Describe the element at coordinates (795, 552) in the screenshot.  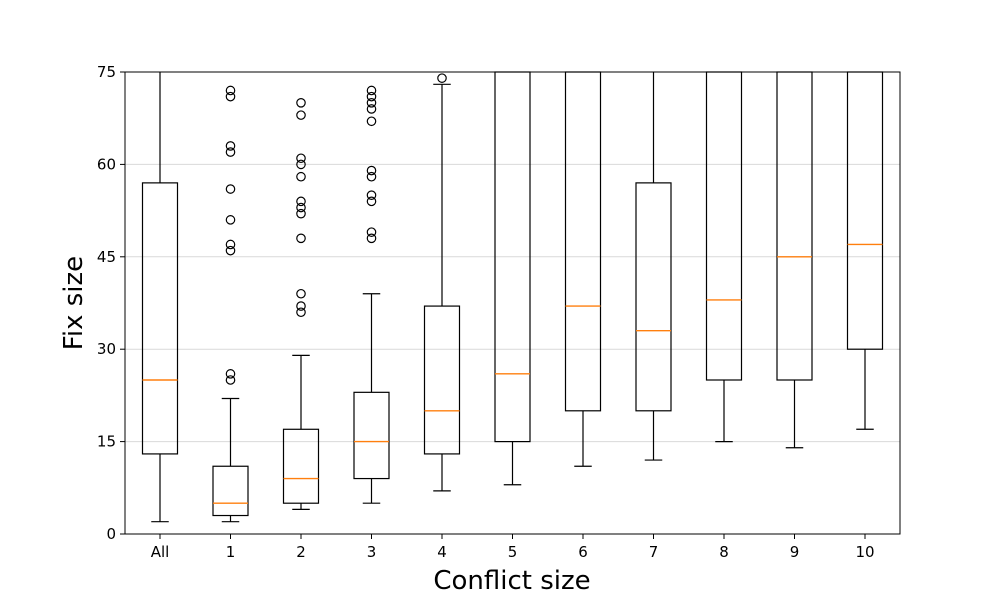
I see `x-tick-label: 9` at that location.